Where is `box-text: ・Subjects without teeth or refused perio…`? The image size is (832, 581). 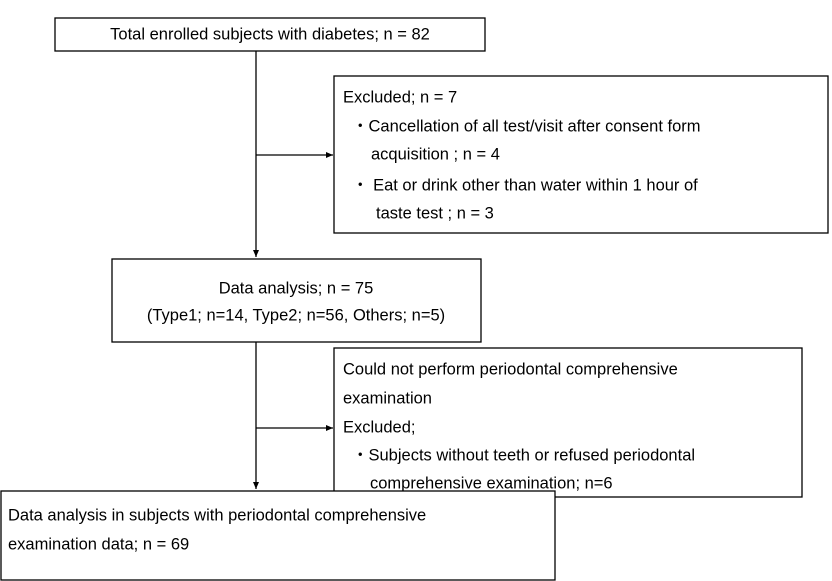
box-text: ・Subjects without teeth or refused perio… is located at coordinates (523, 455).